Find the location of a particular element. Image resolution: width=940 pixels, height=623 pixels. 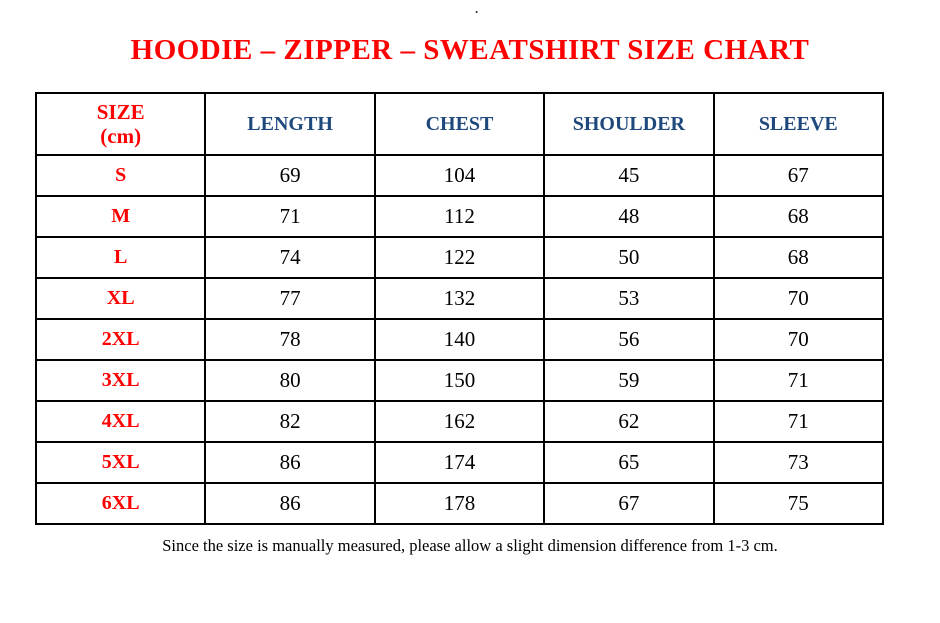

column-header-chest: CHEST is located at coordinates (459, 124).